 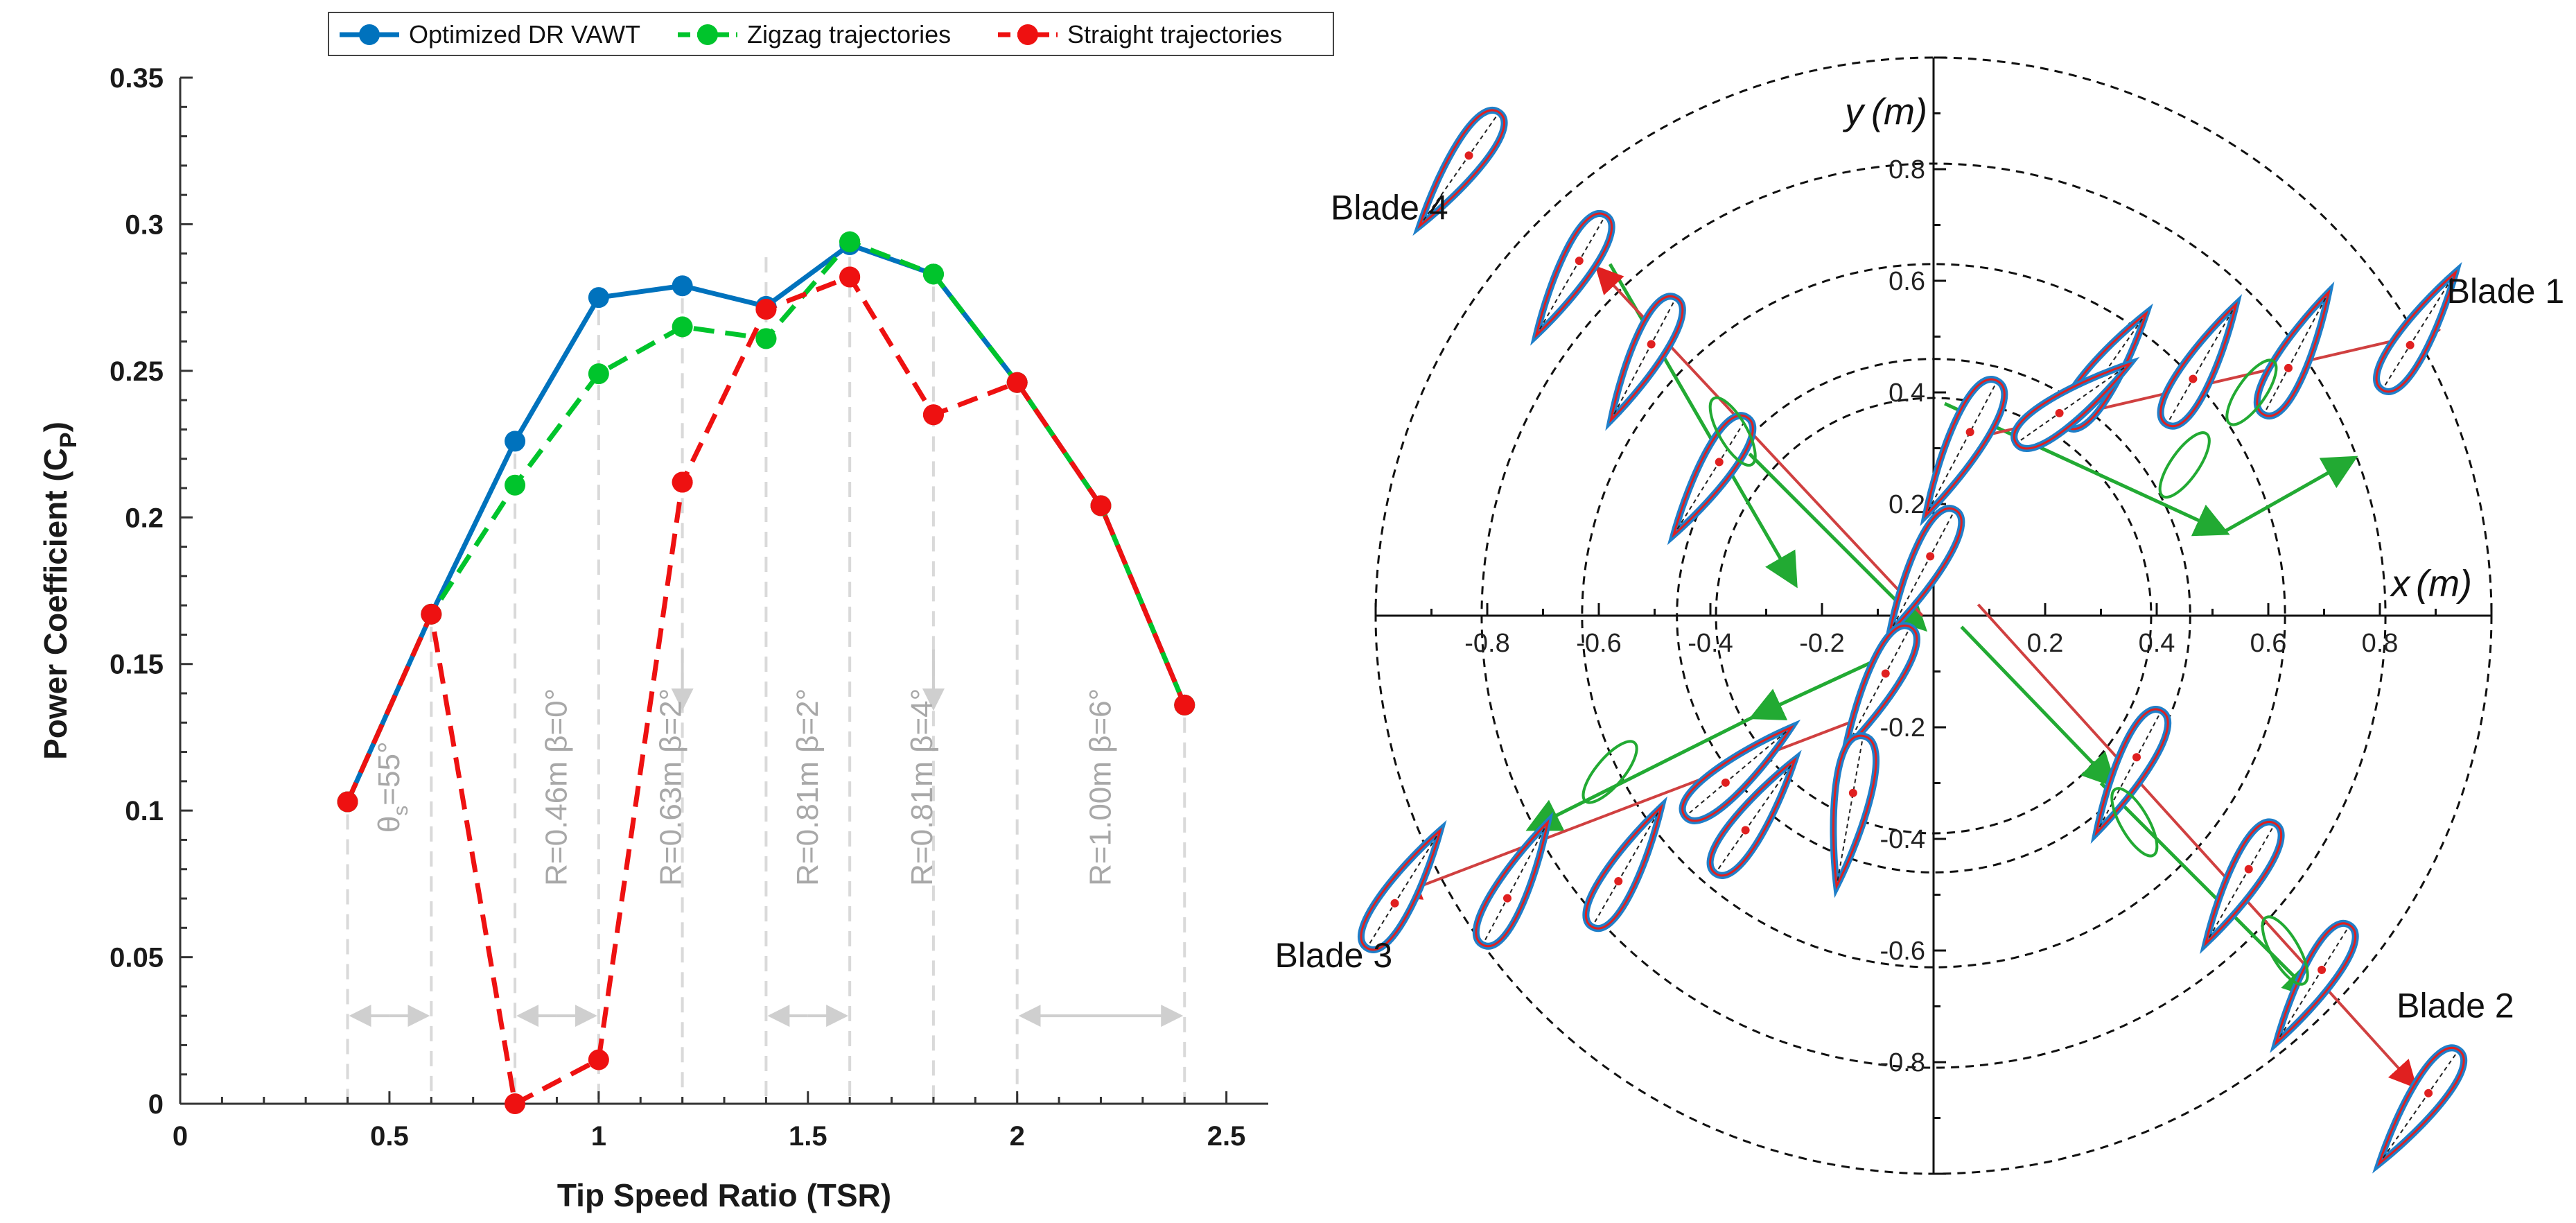 What do you see at coordinates (136, 78) in the screenshot?
I see `y-tick-label: 0.35` at bounding box center [136, 78].